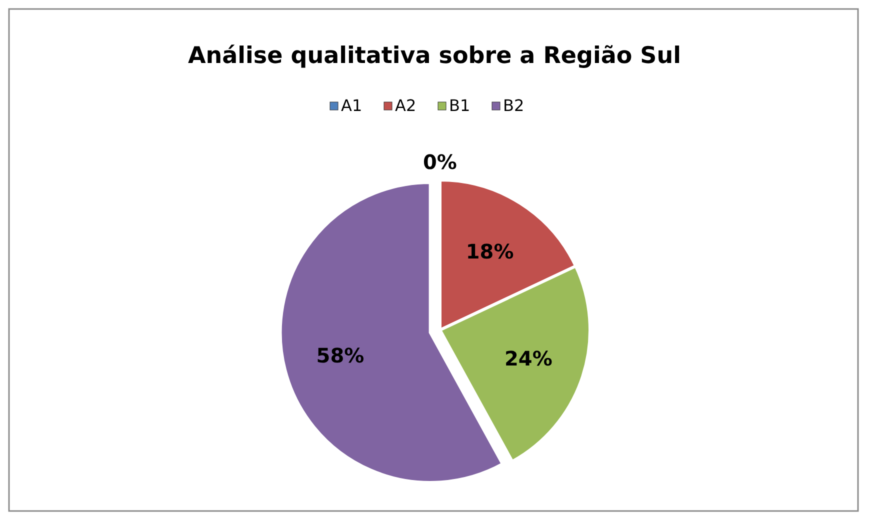  I want to click on chart-title: Análise qualitativa sobre a Região Sul, so click(435, 56).